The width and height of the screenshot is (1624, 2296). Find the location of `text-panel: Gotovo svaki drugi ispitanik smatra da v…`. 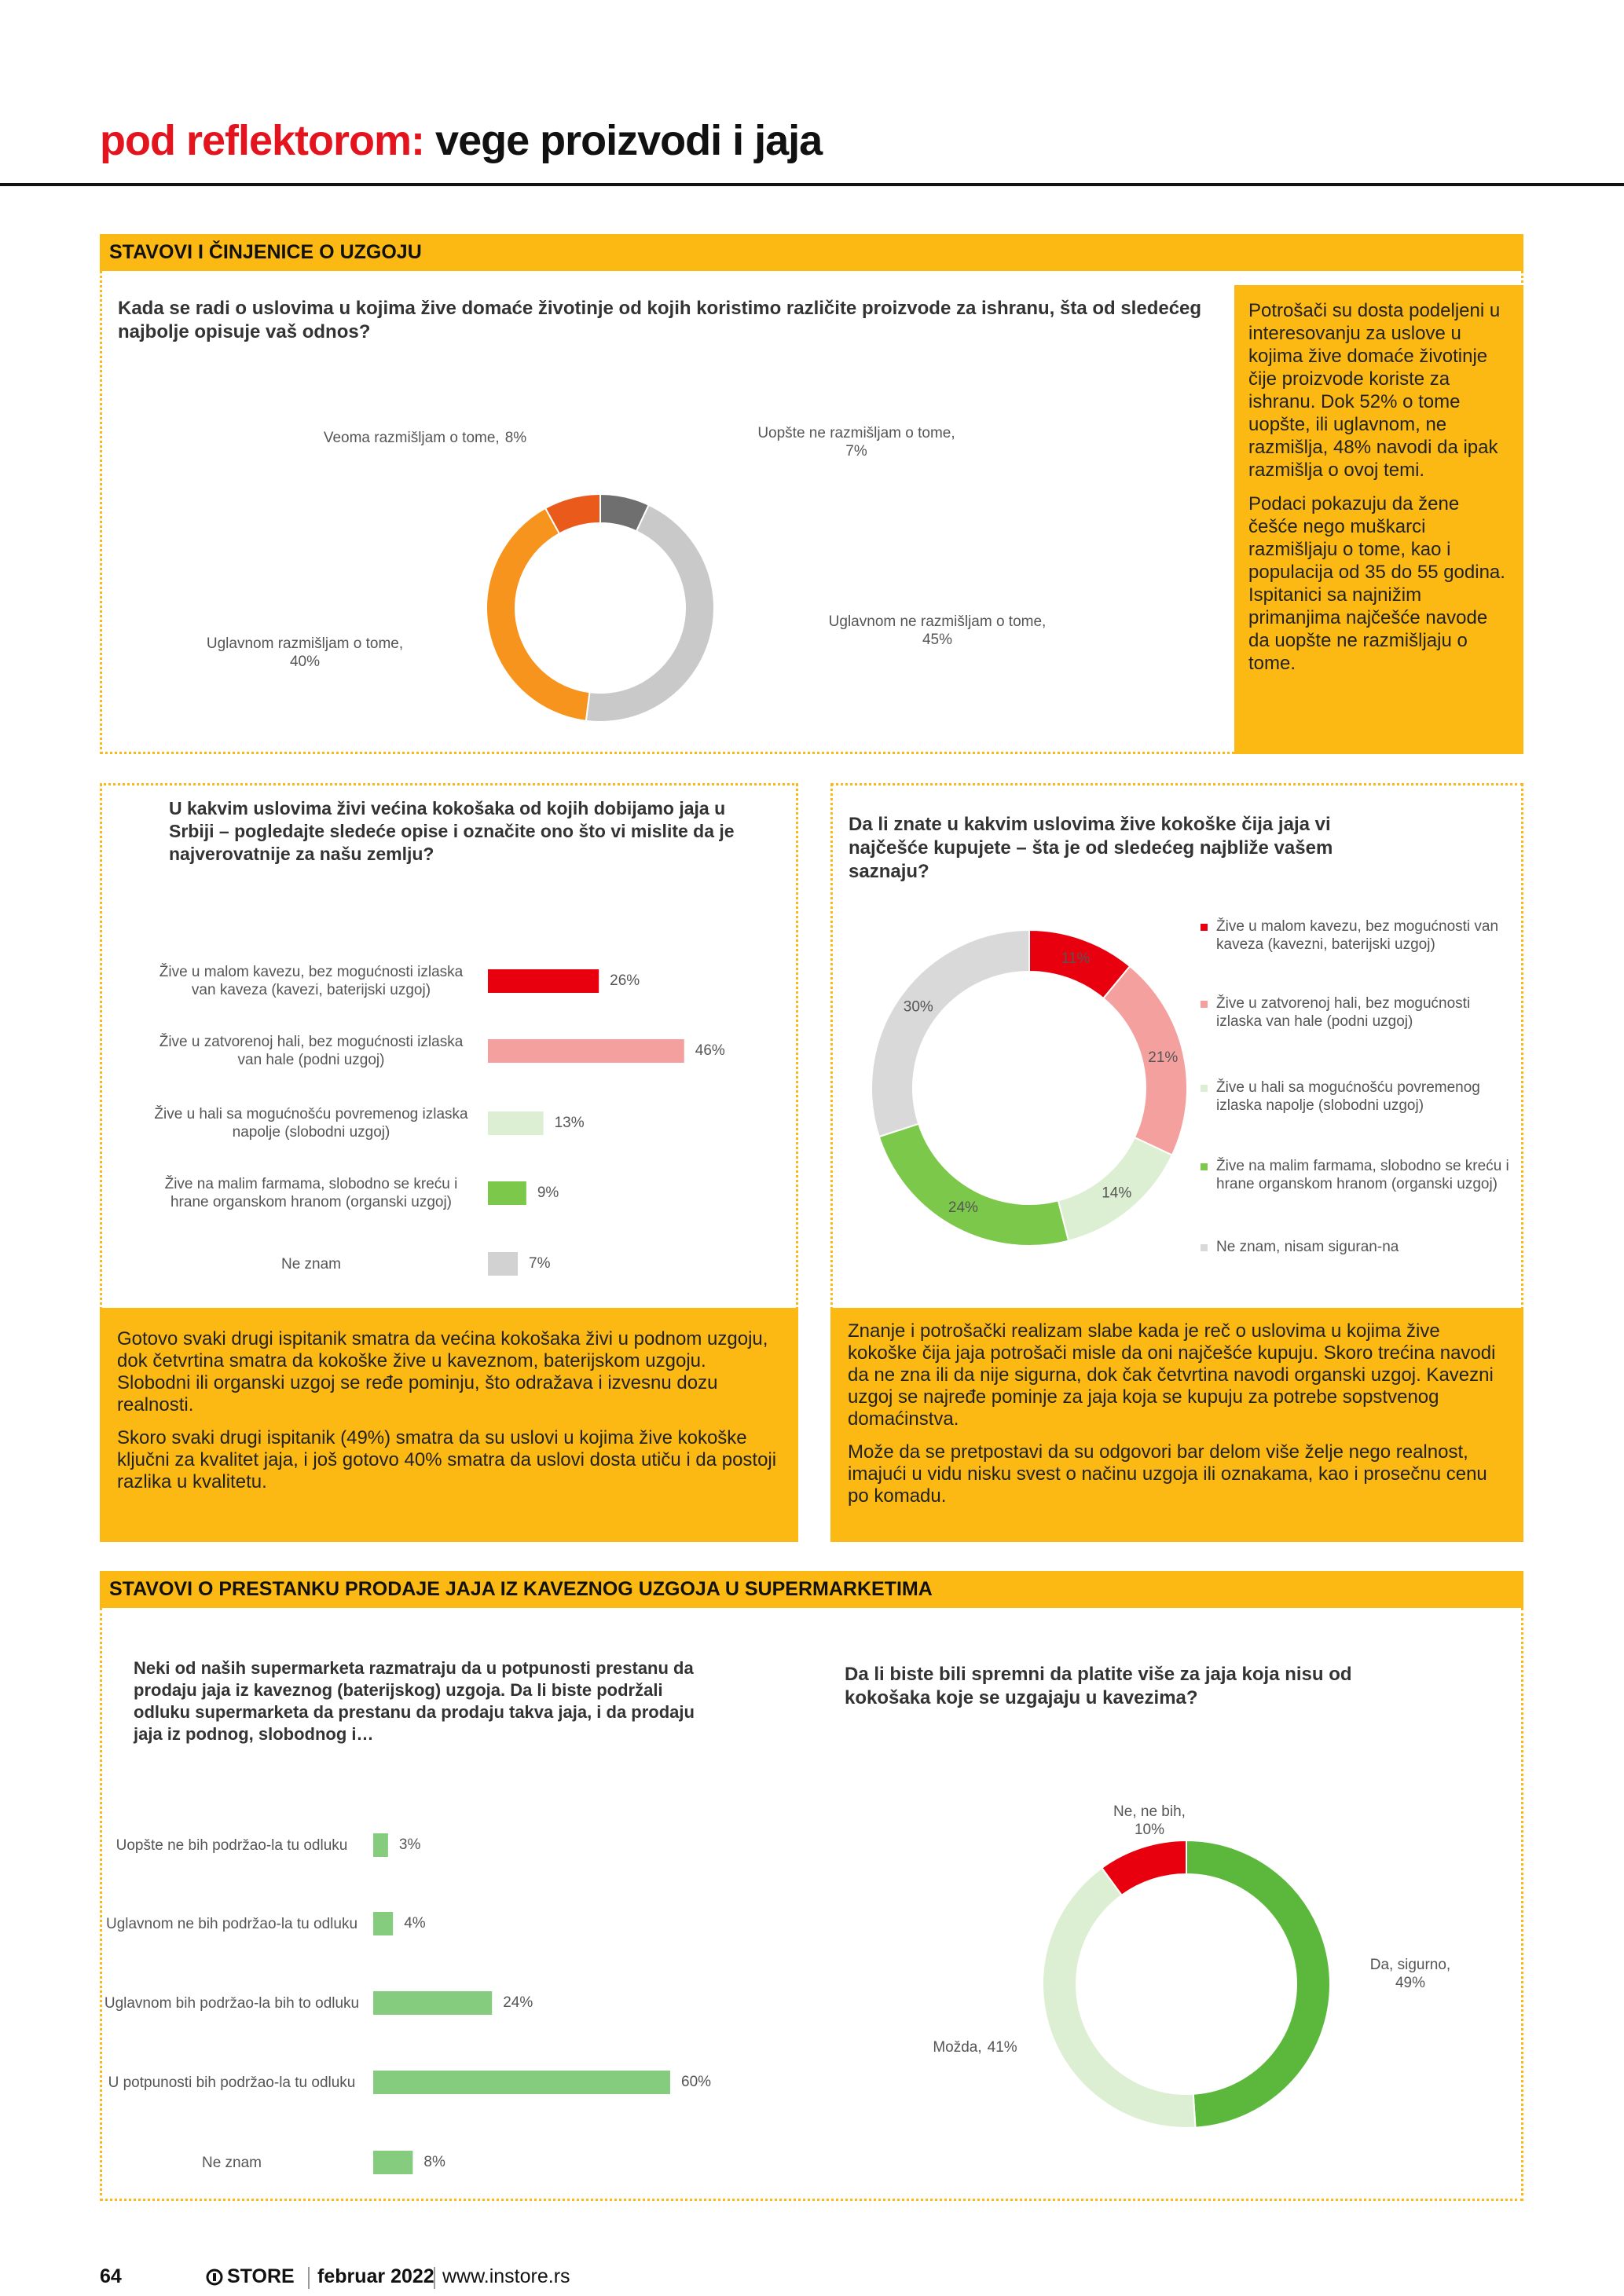

text-panel: Gotovo svaki drugi ispitanik smatra da v… is located at coordinates (449, 1425).